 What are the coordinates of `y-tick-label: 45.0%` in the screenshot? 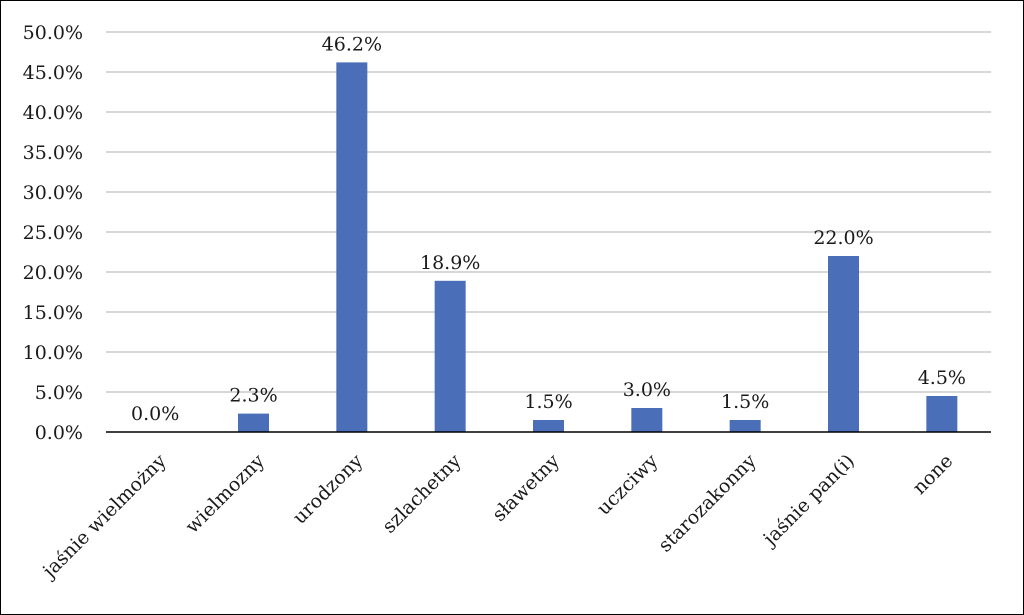 It's located at (53, 73).